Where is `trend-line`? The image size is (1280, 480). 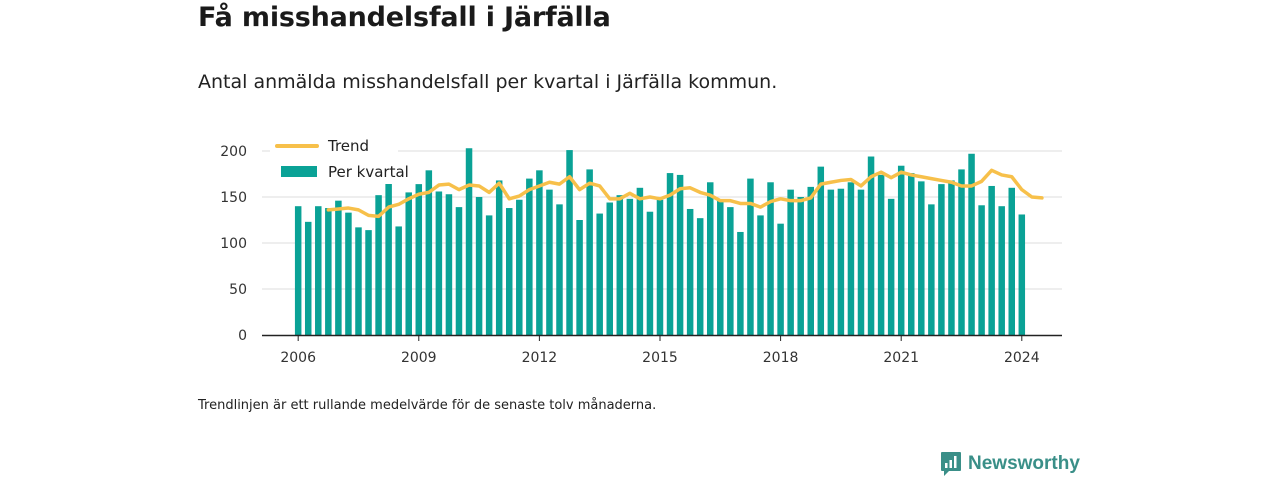 trend-line is located at coordinates (685, 193).